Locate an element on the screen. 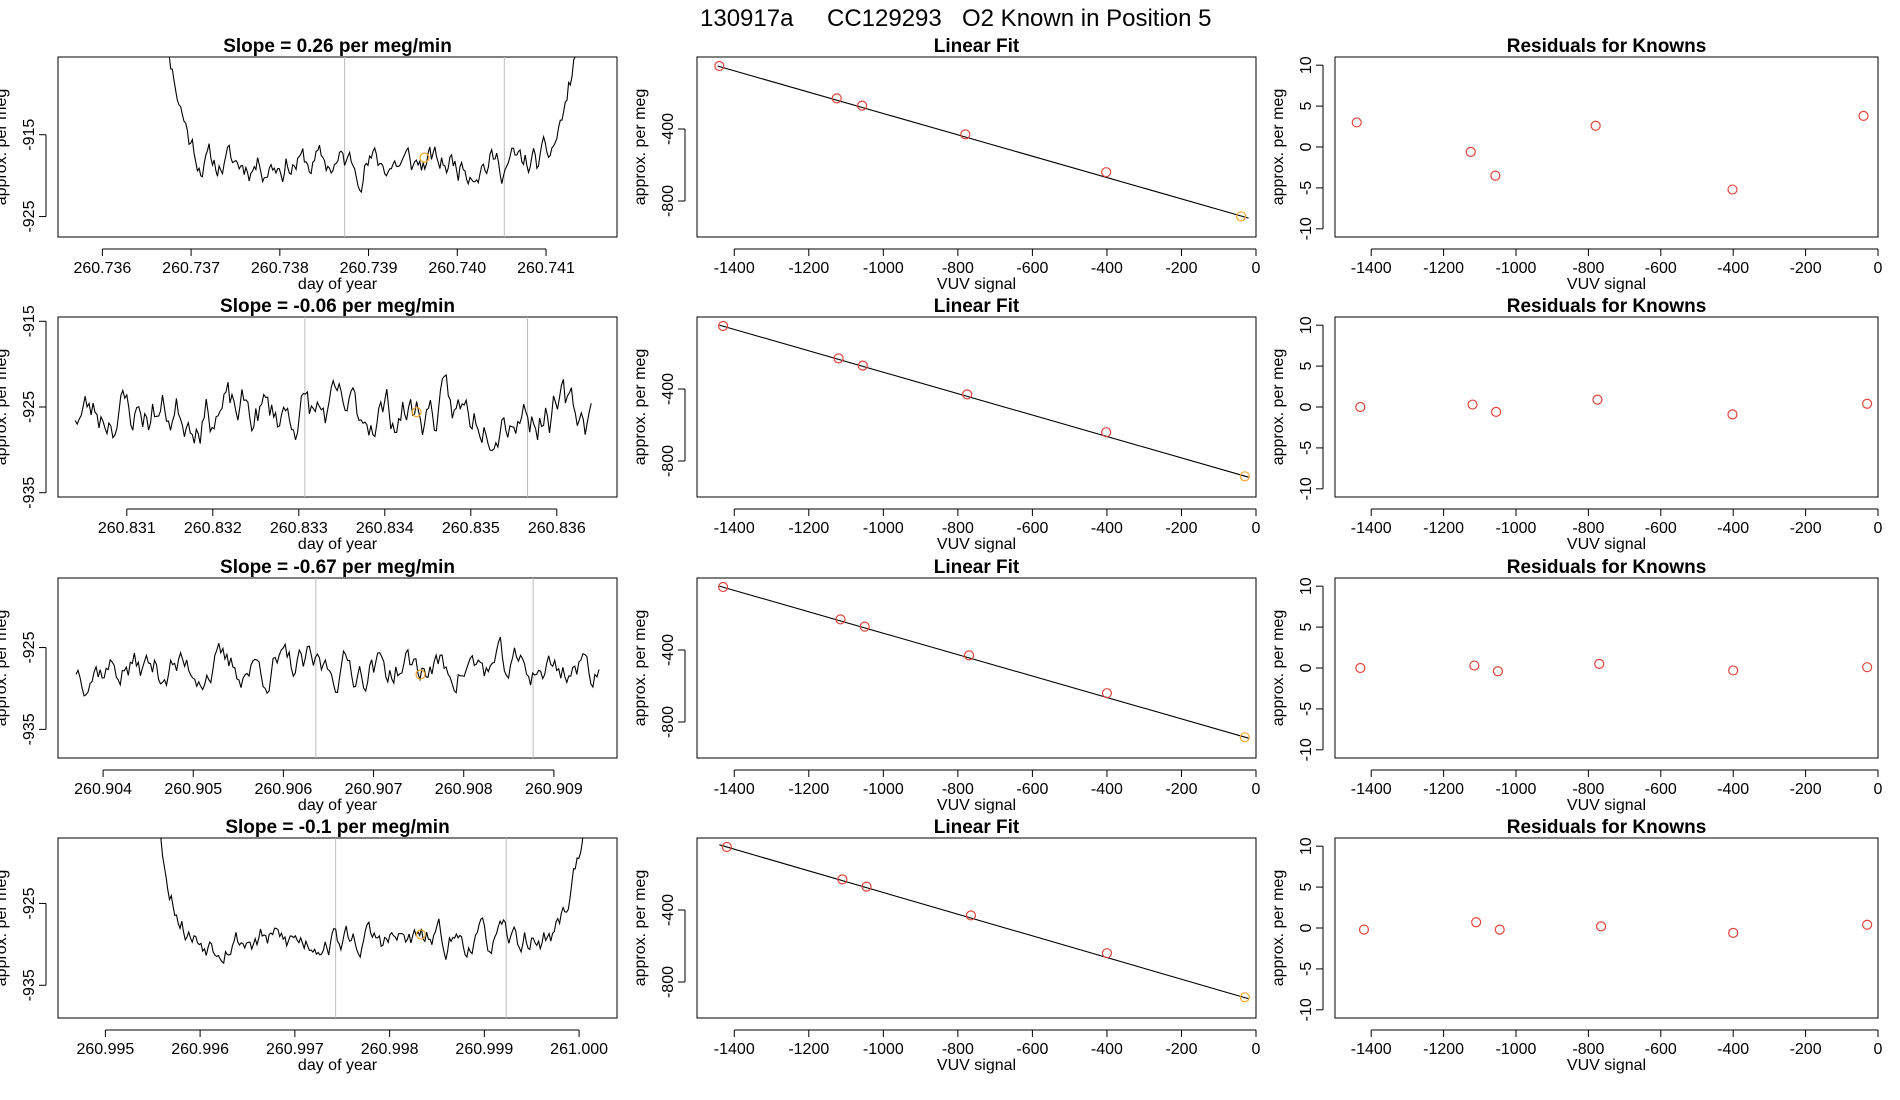 The image size is (1900, 1100). x-tick-label: 260.833 is located at coordinates (299, 528).